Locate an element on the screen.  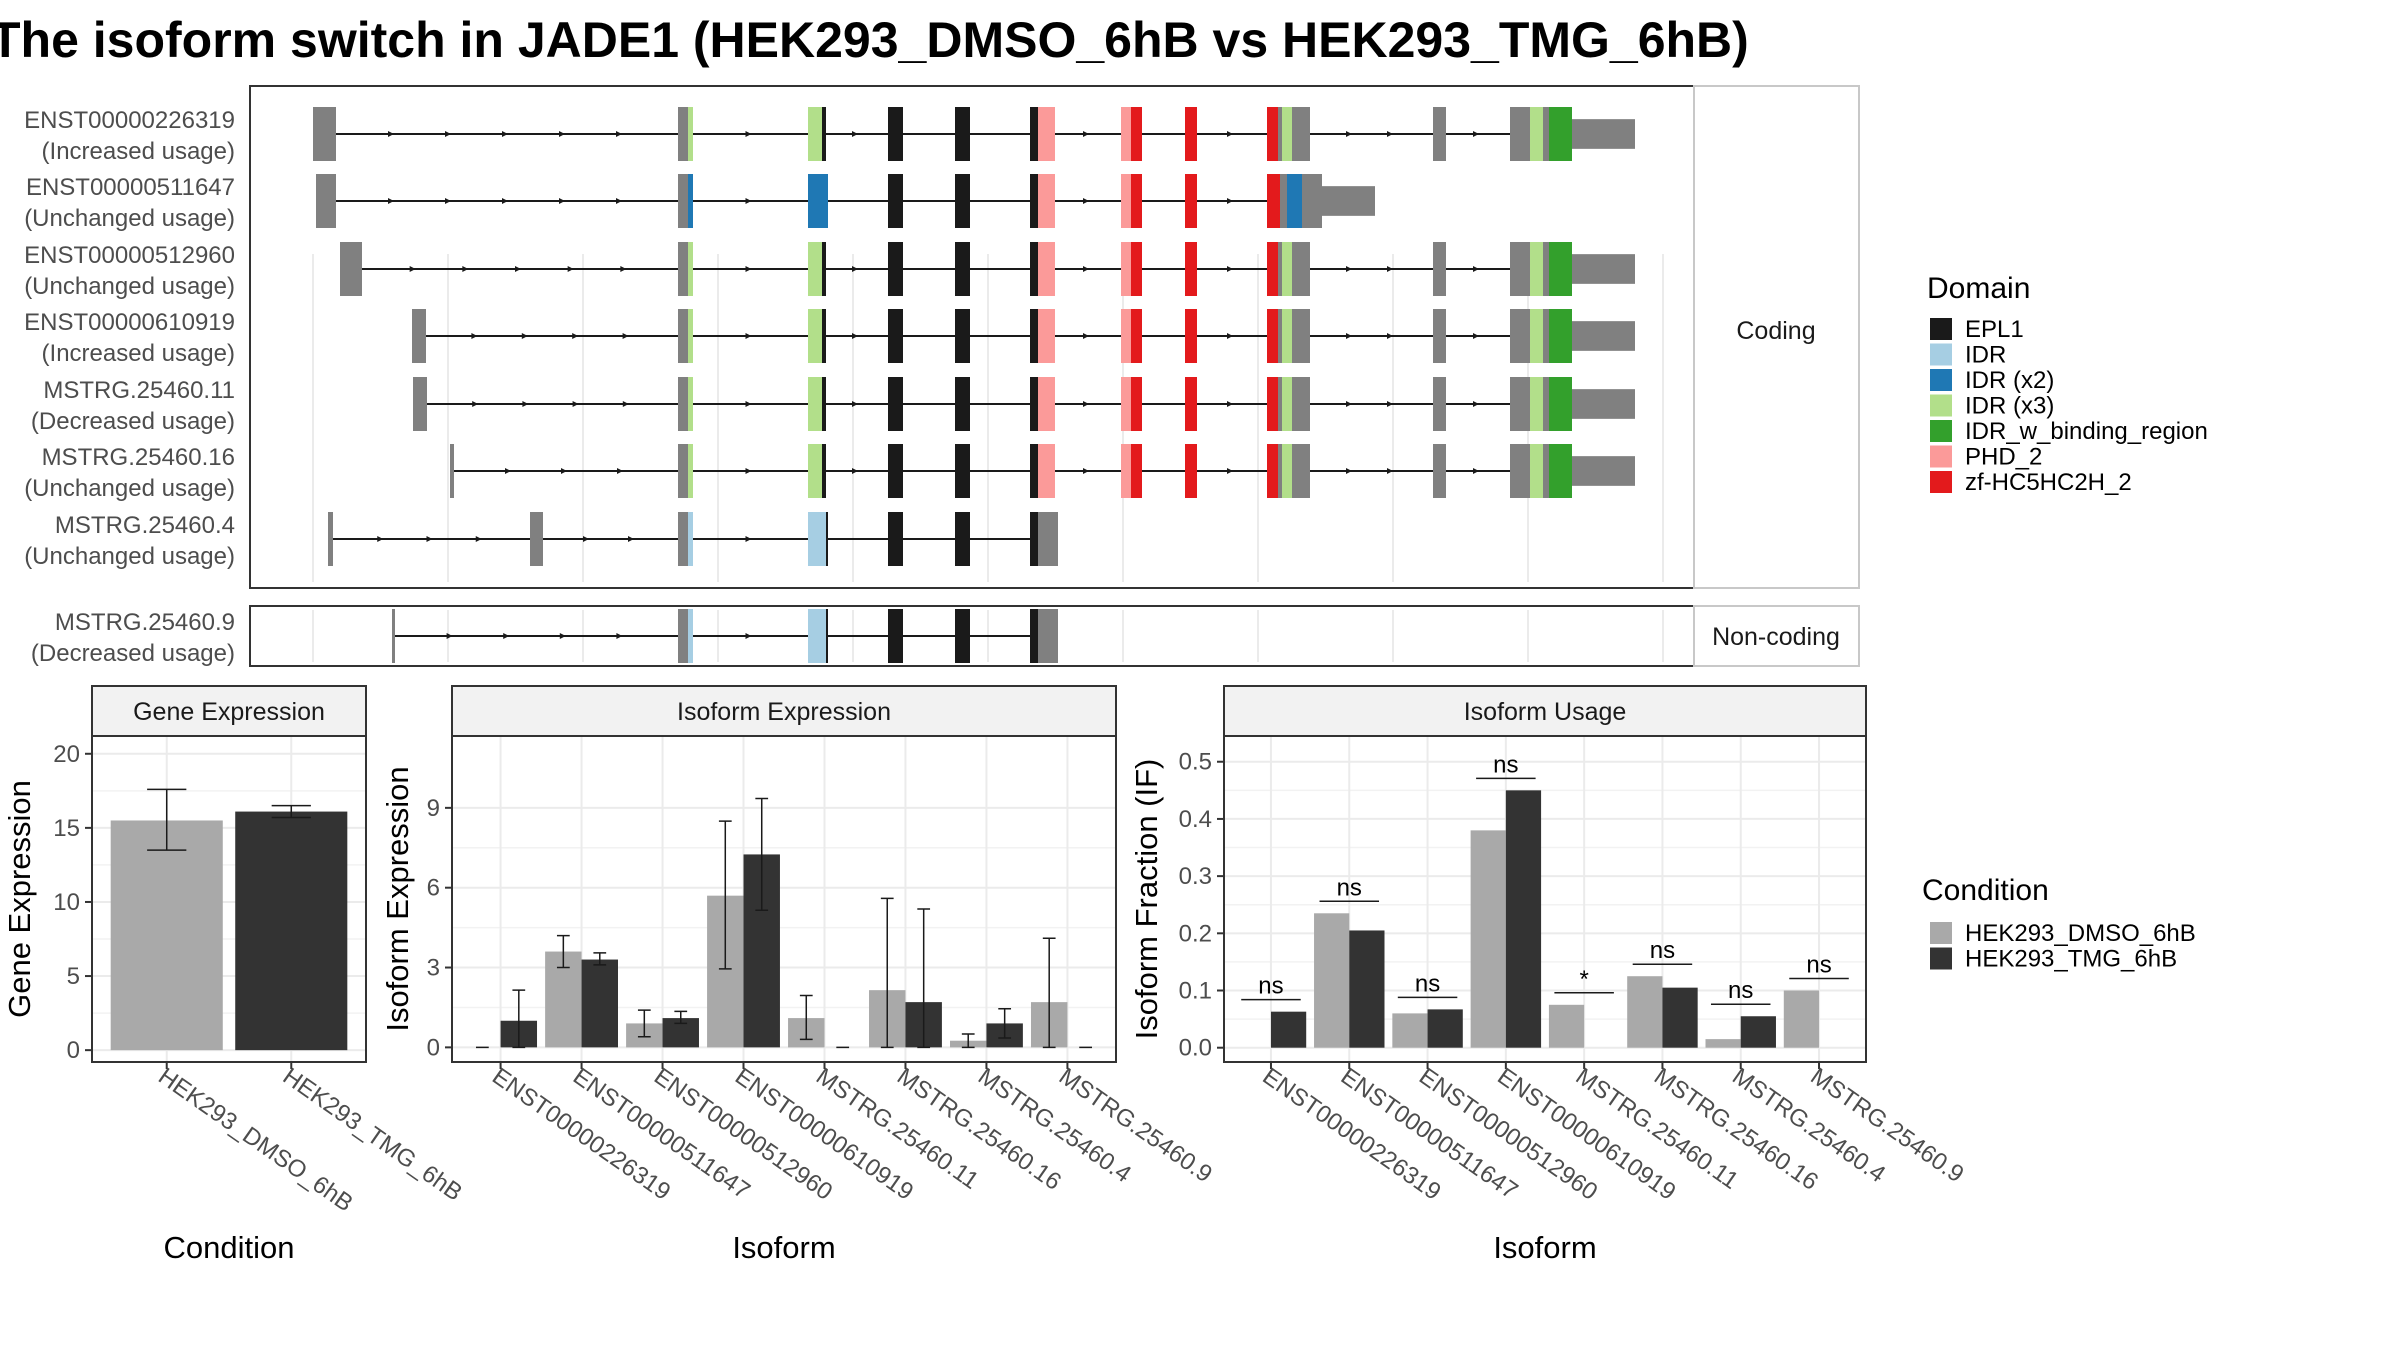
chart-title: Isoform Usage is located at coordinates (1545, 712).